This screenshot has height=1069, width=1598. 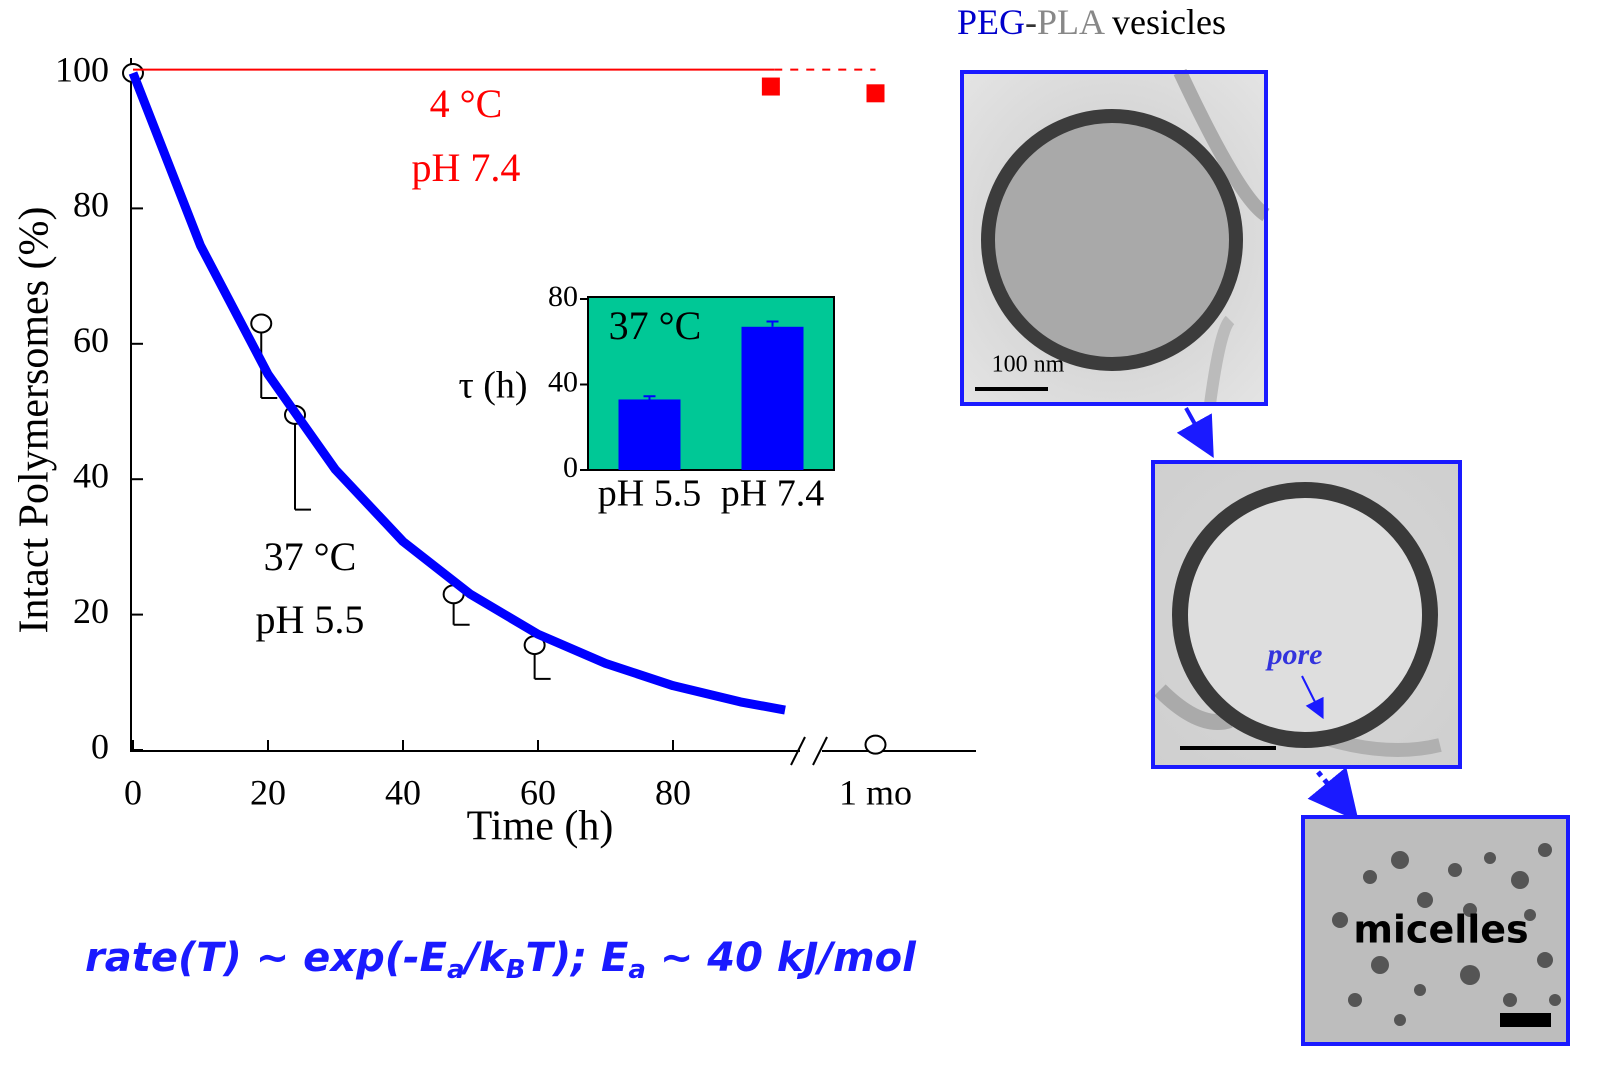 I want to click on formula-part: ~ 40 kJ/mol, so click(x=781, y=958).